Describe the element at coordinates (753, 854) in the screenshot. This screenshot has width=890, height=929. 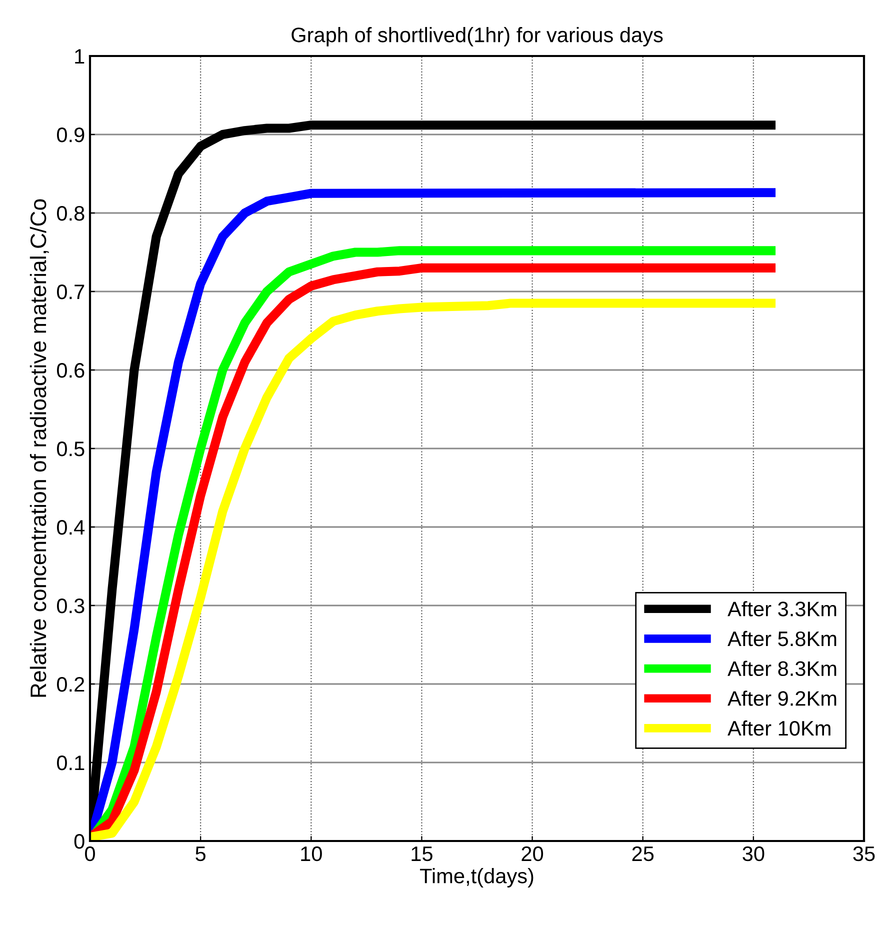
I see `x-tick-label: 30` at that location.